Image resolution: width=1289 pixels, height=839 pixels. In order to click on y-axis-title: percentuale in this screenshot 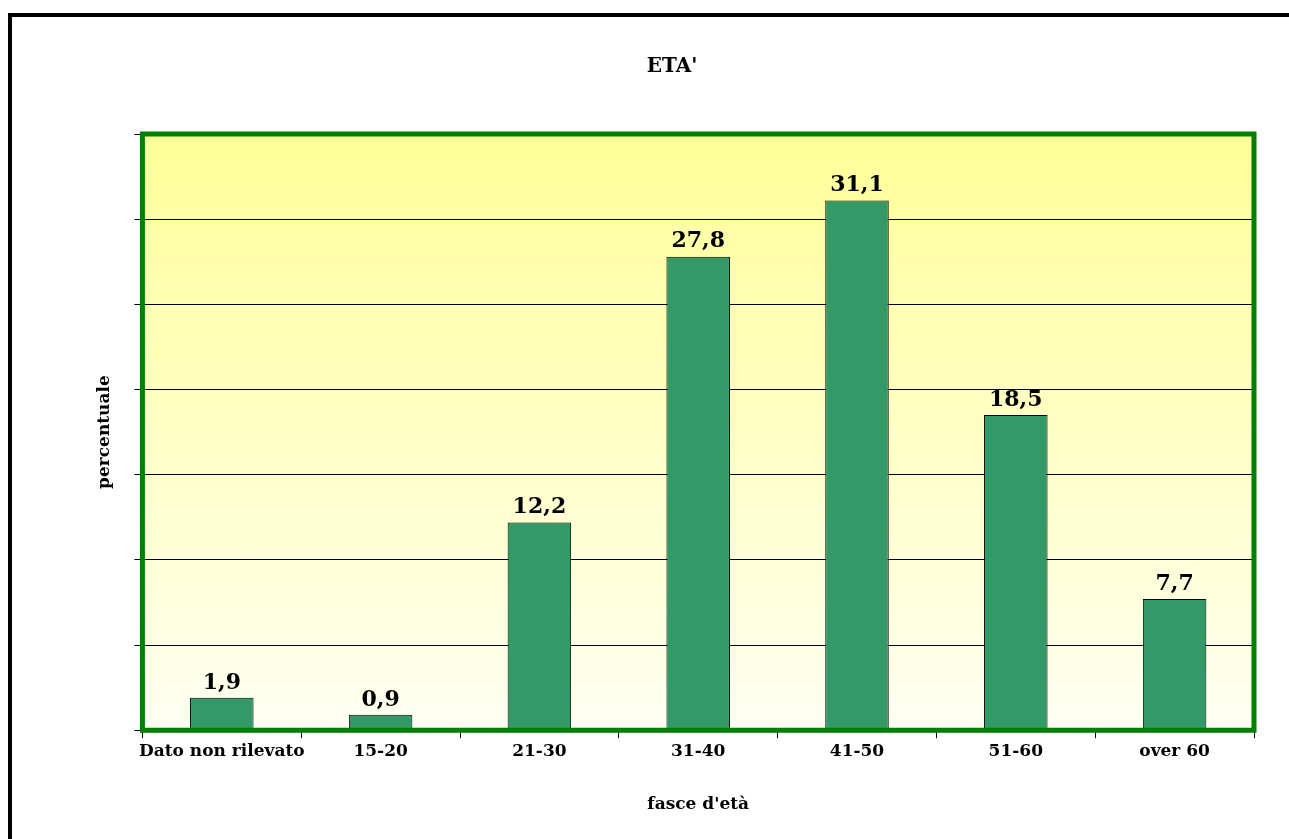, I will do `click(102, 432)`.